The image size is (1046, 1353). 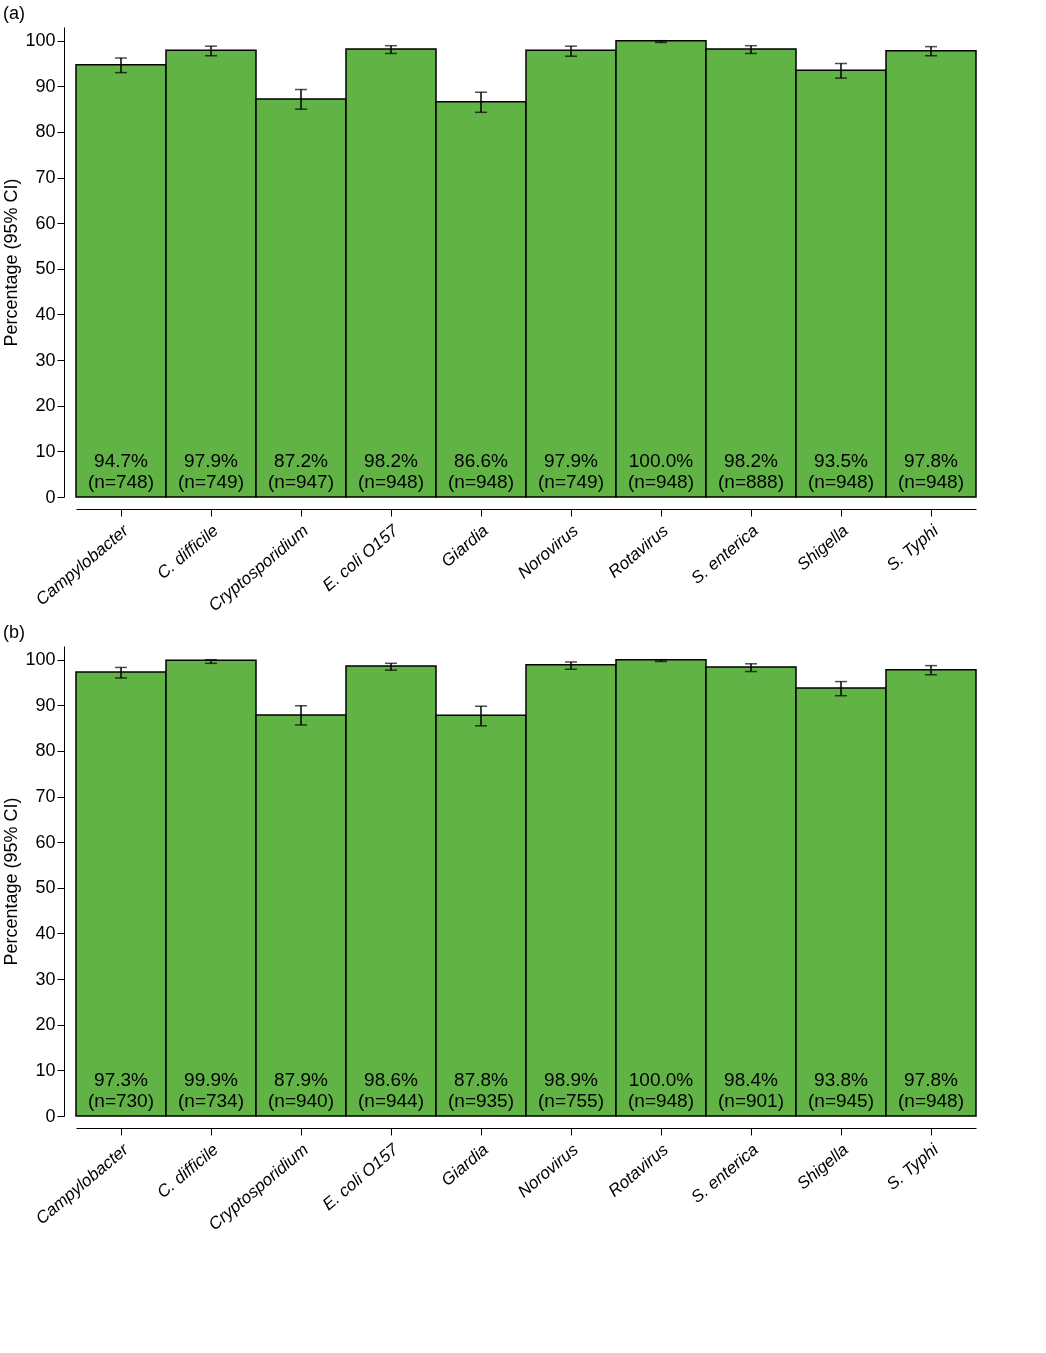 What do you see at coordinates (211, 1090) in the screenshot?
I see `data-label: 99.9% (n=734)` at bounding box center [211, 1090].